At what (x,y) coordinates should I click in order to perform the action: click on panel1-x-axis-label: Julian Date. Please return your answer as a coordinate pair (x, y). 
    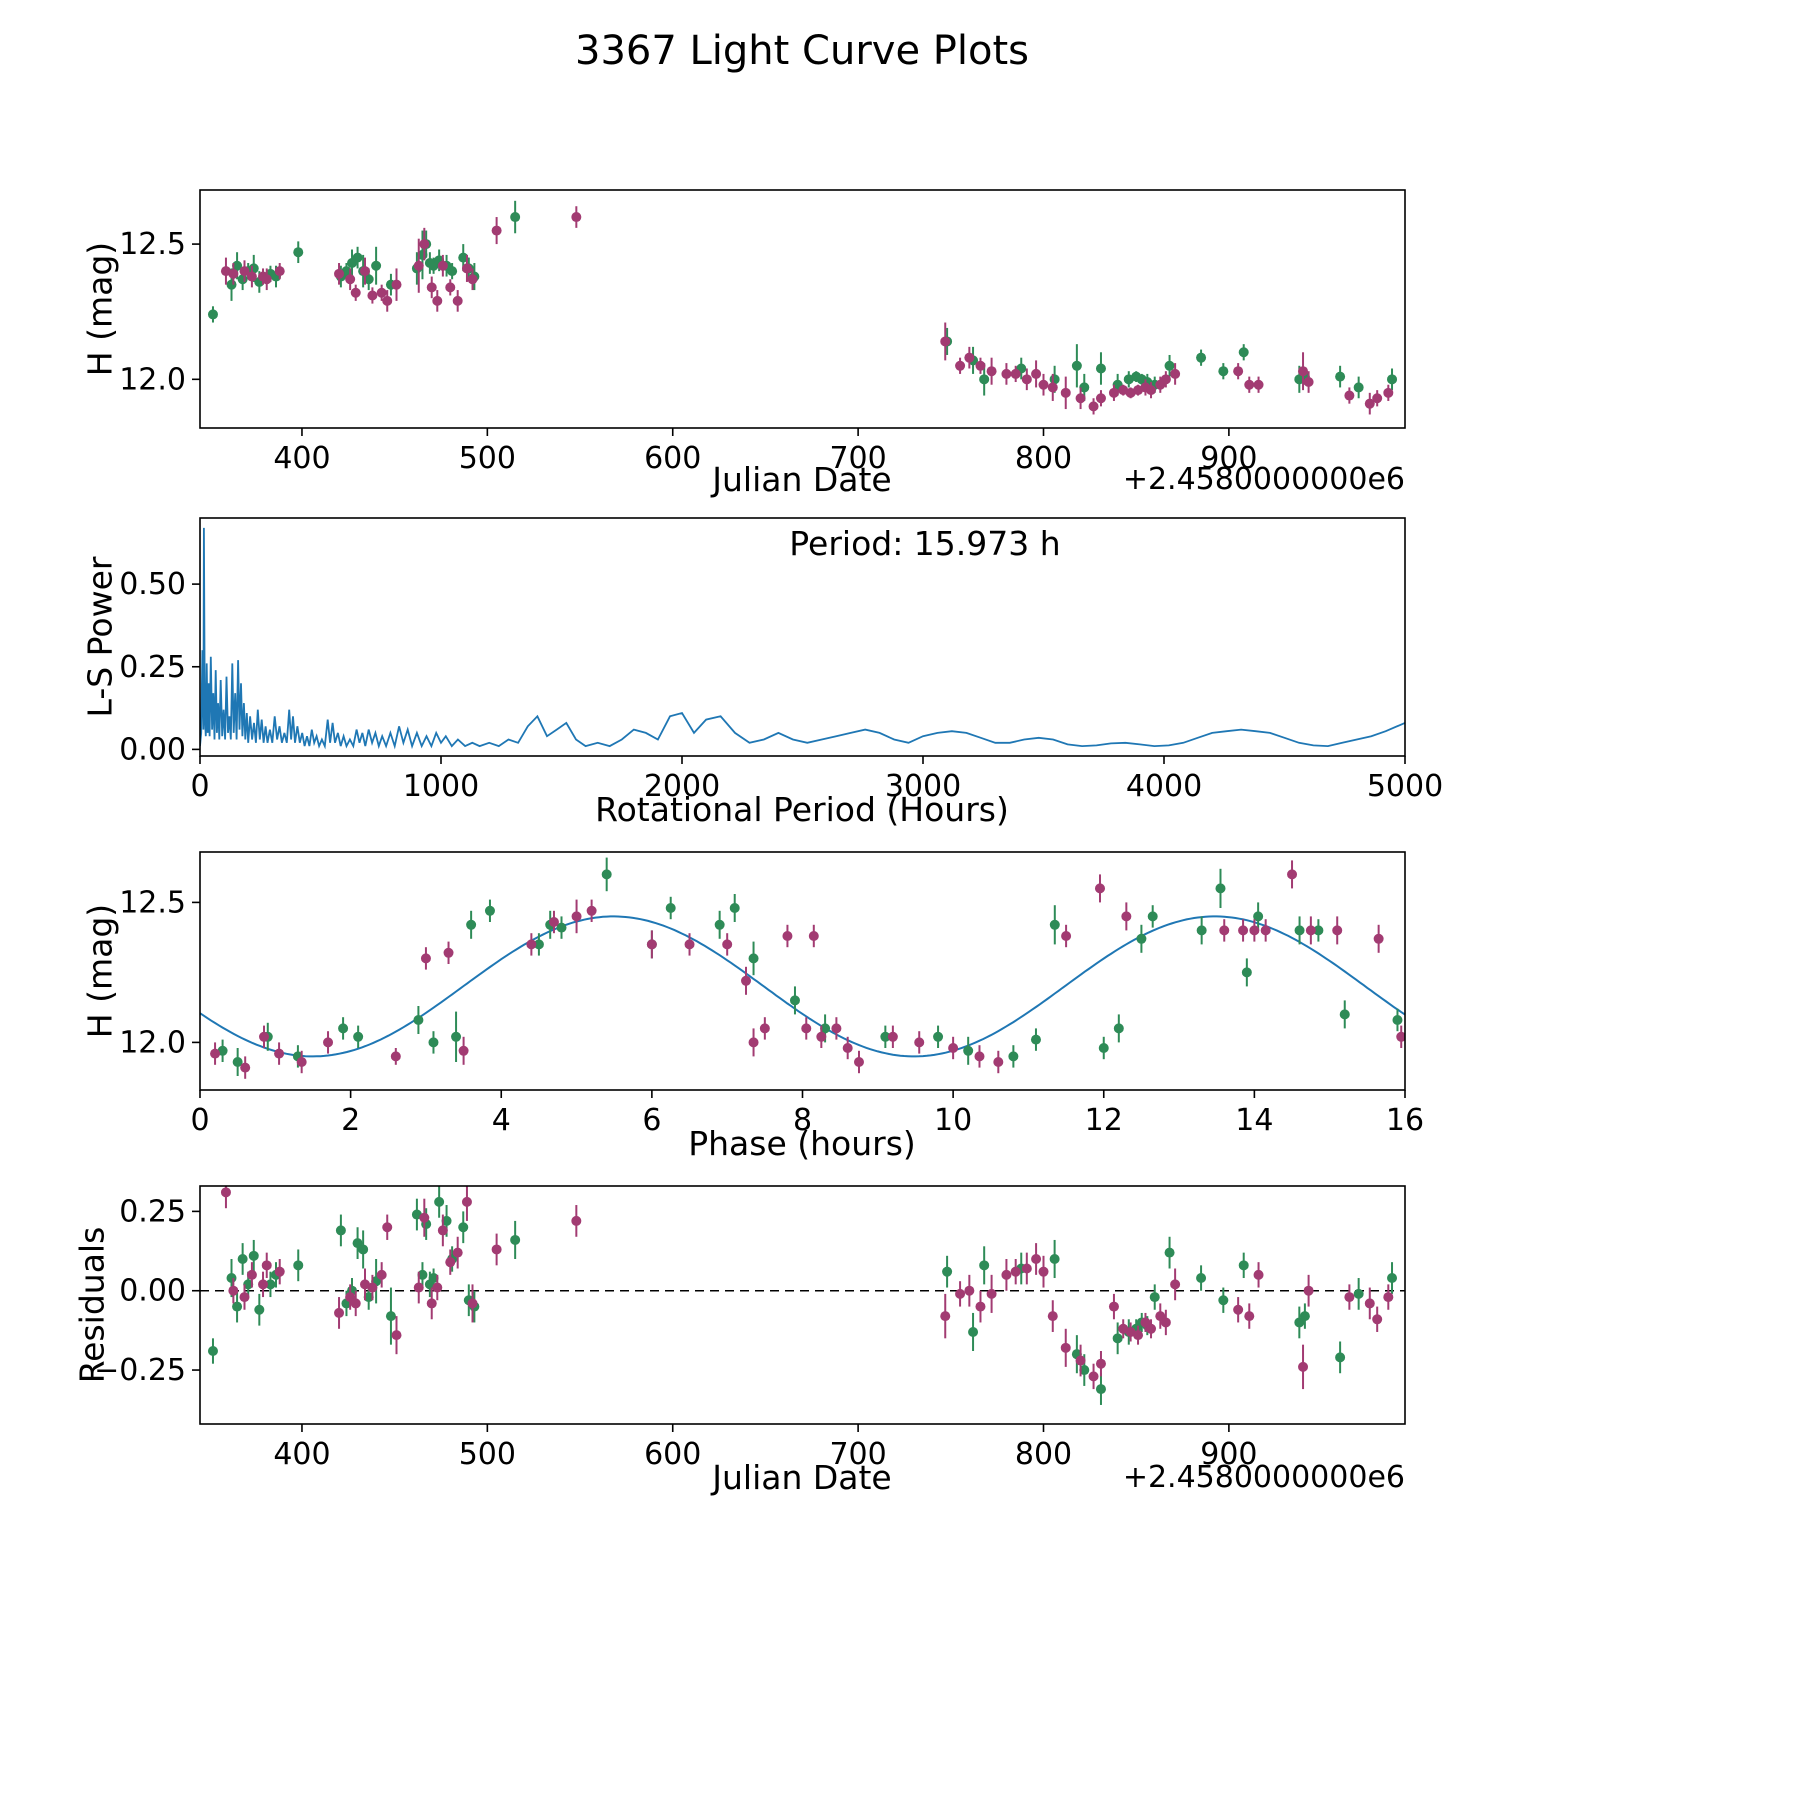
    Looking at the image, I should click on (802, 479).